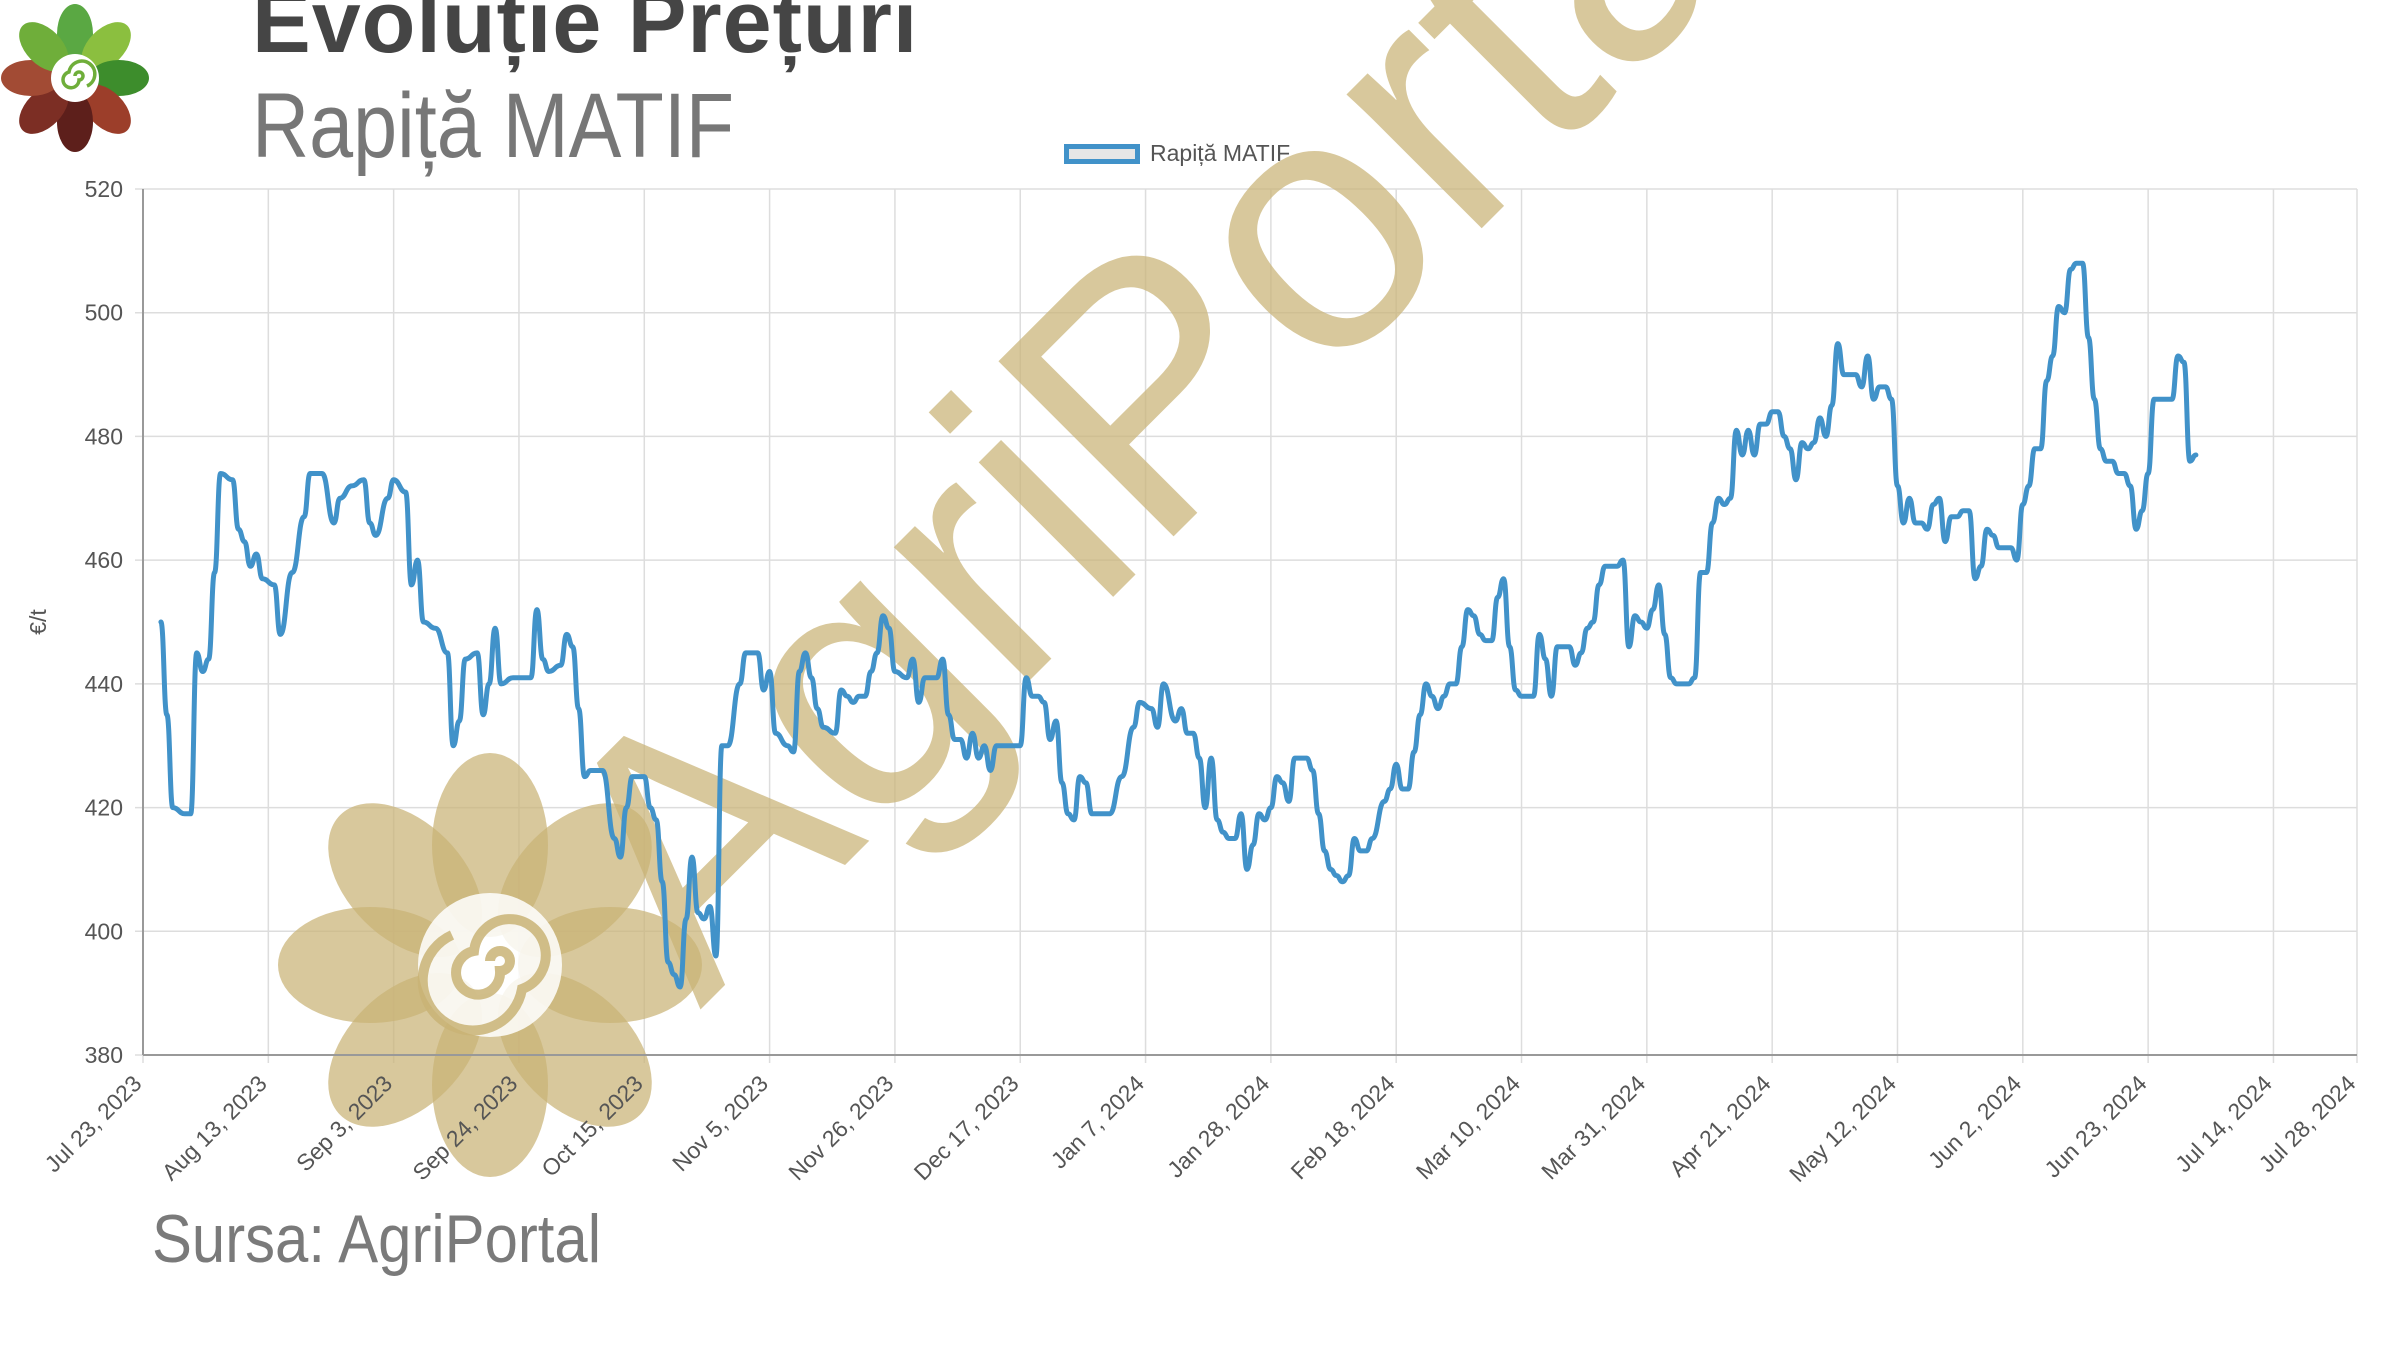 This screenshot has width=2381, height=1362. I want to click on x-tick-label: Jan 28, 2024, so click(1218, 1126).